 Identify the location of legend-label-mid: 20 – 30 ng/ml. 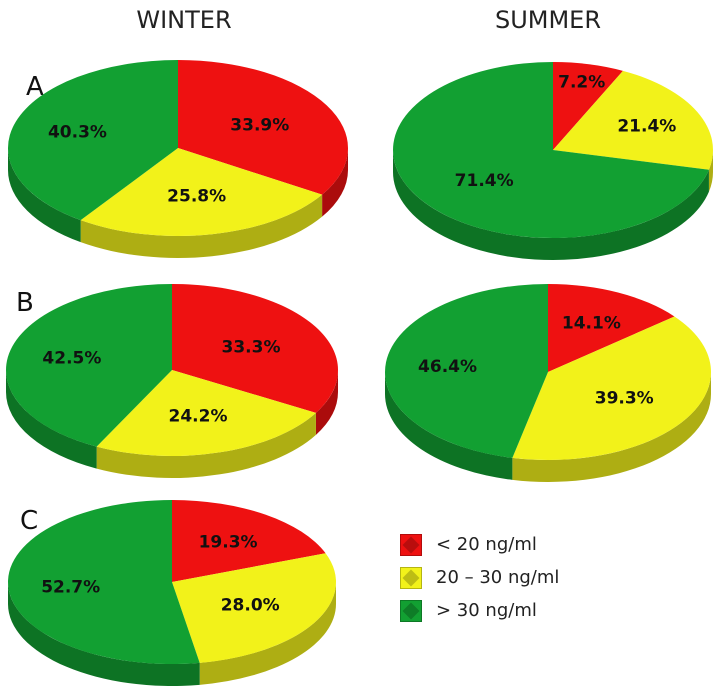
(498, 577).